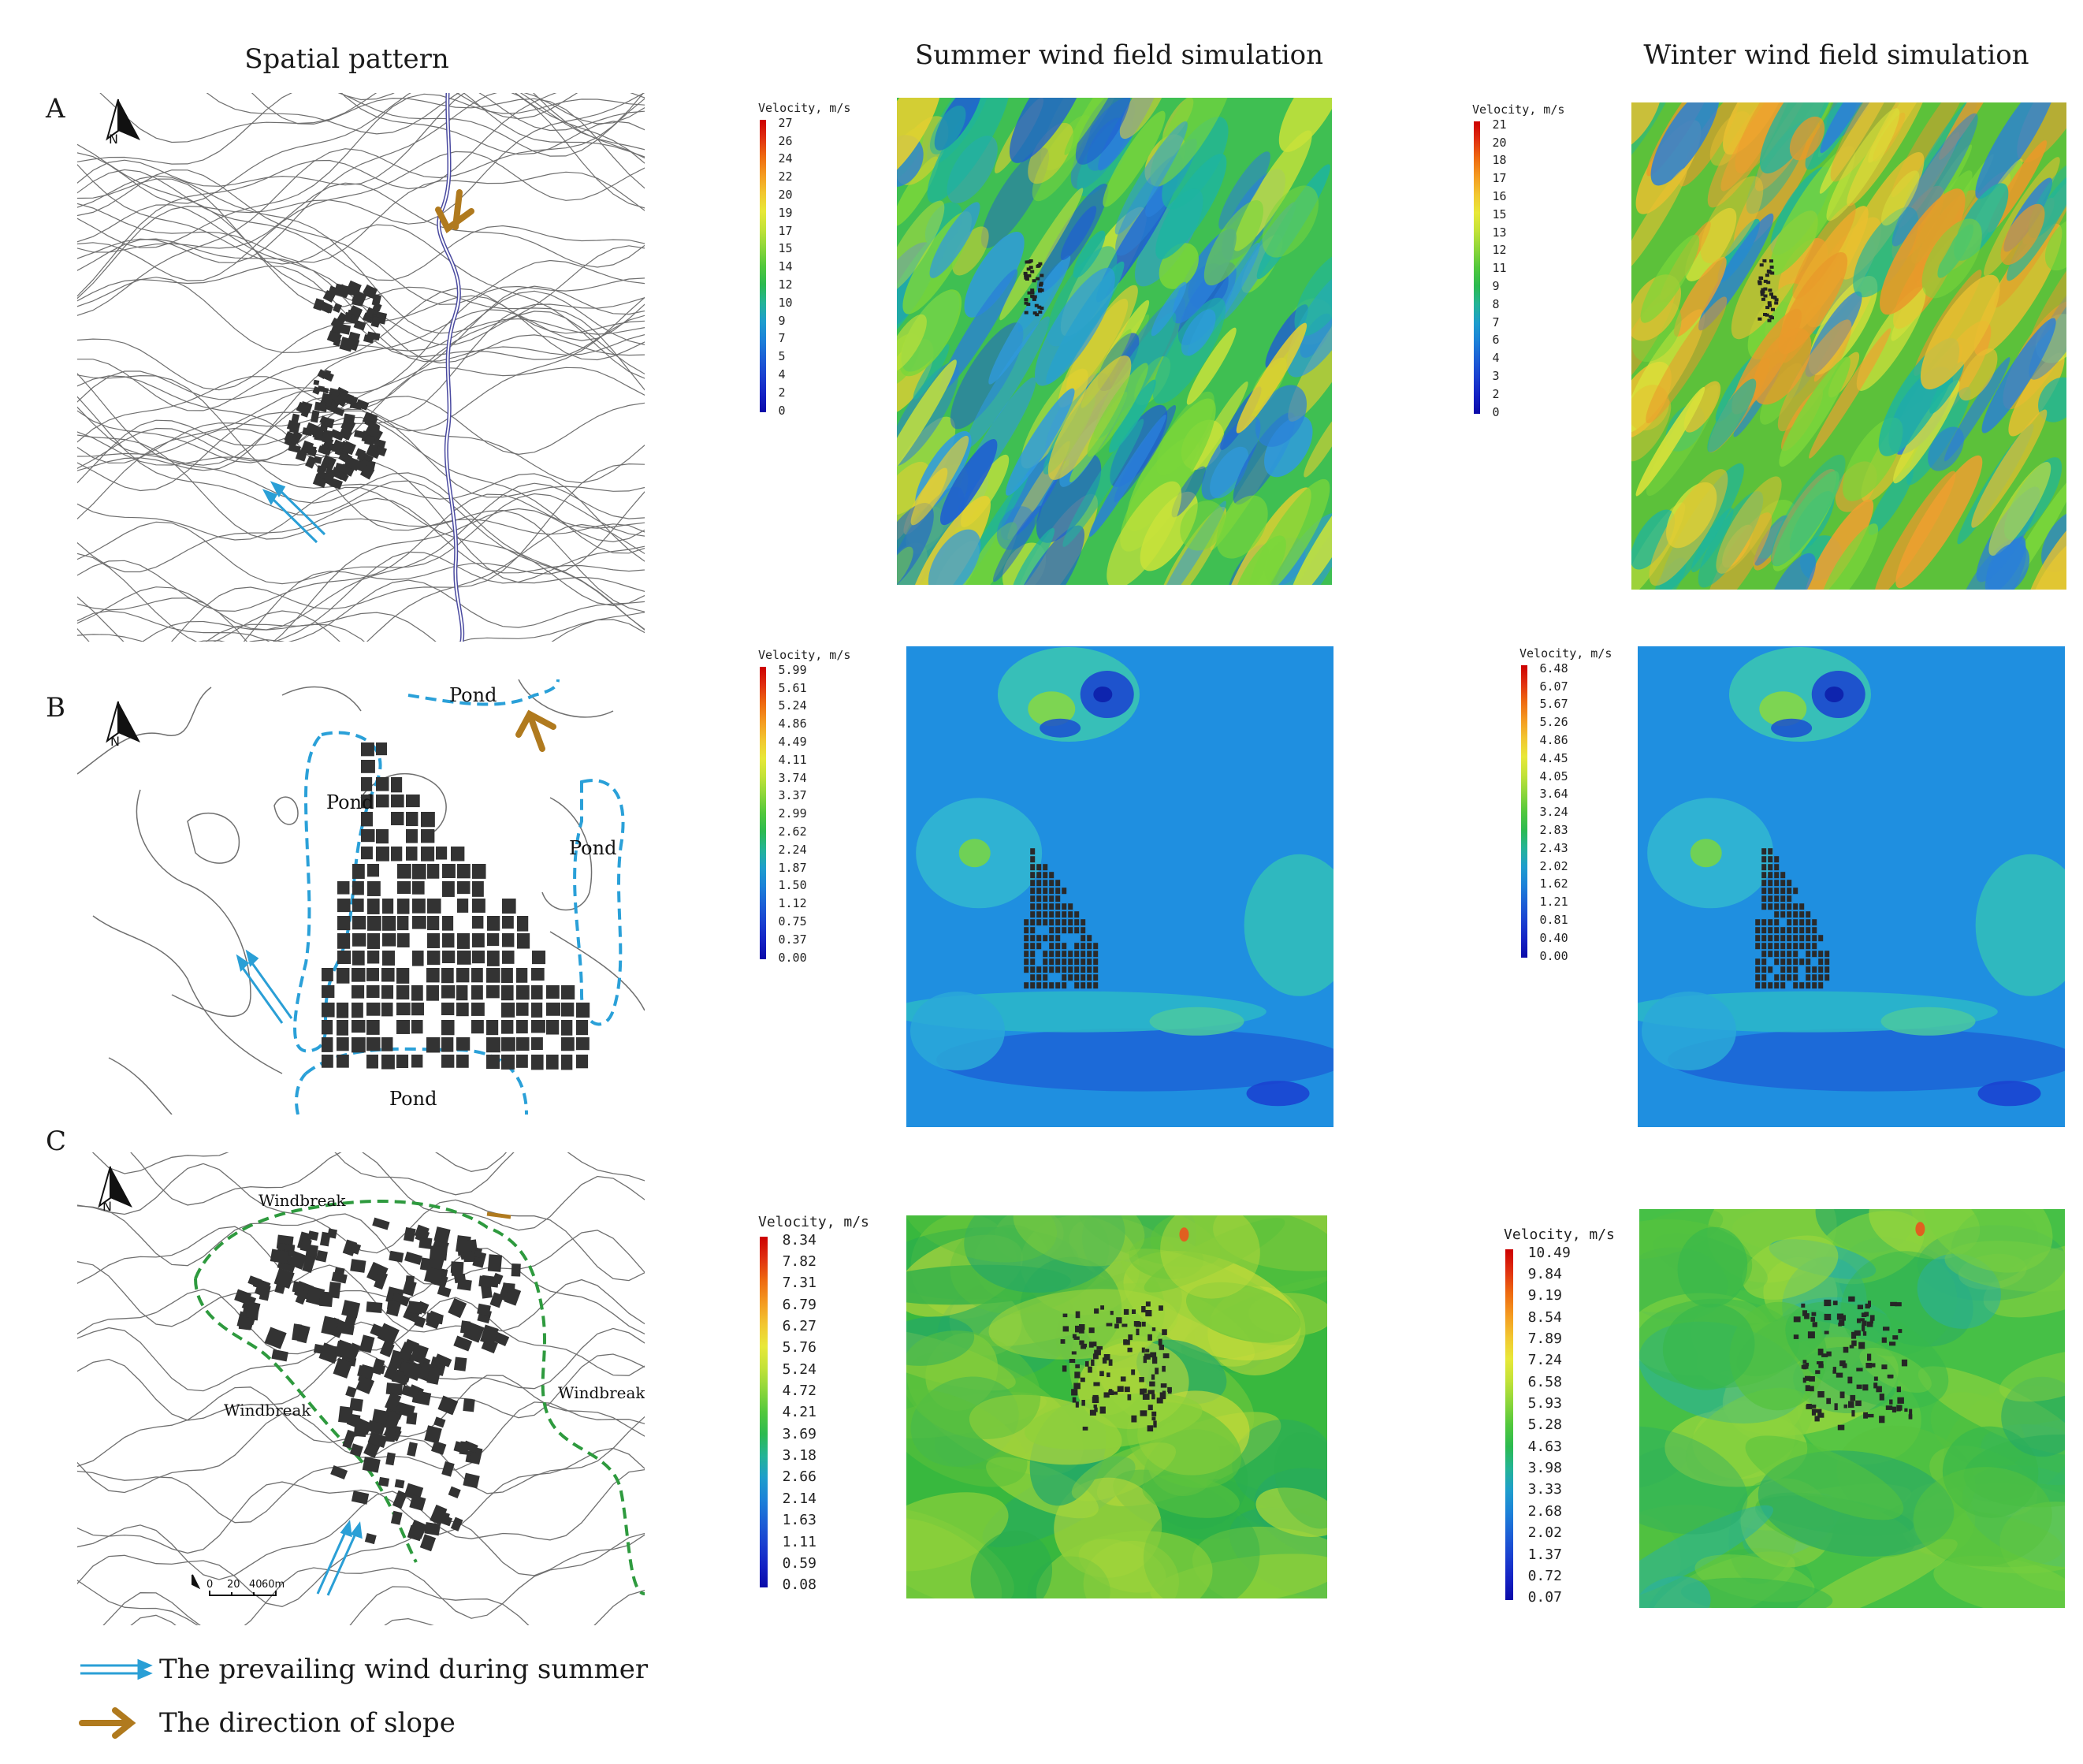  What do you see at coordinates (1831, 1413) in the screenshot?
I see `winter-sim-c` at bounding box center [1831, 1413].